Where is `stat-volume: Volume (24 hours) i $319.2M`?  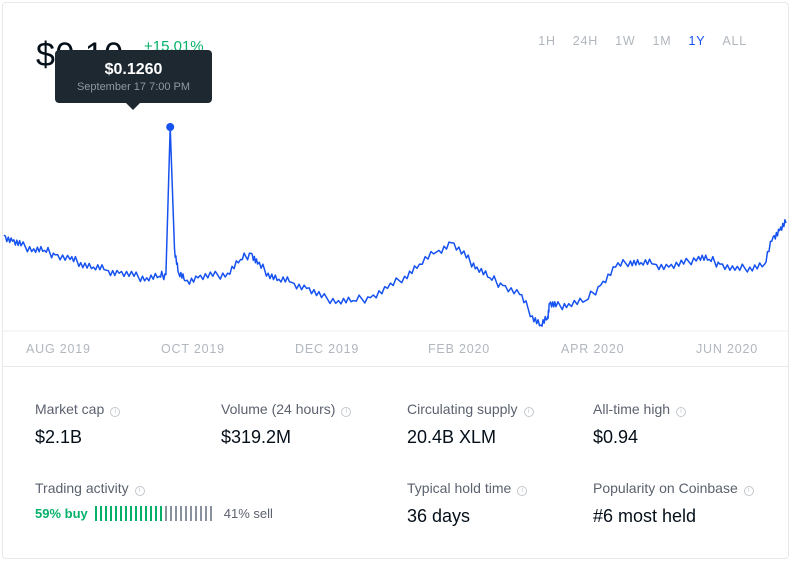
stat-volume: Volume (24 hours) i $319.2M is located at coordinates (286, 424).